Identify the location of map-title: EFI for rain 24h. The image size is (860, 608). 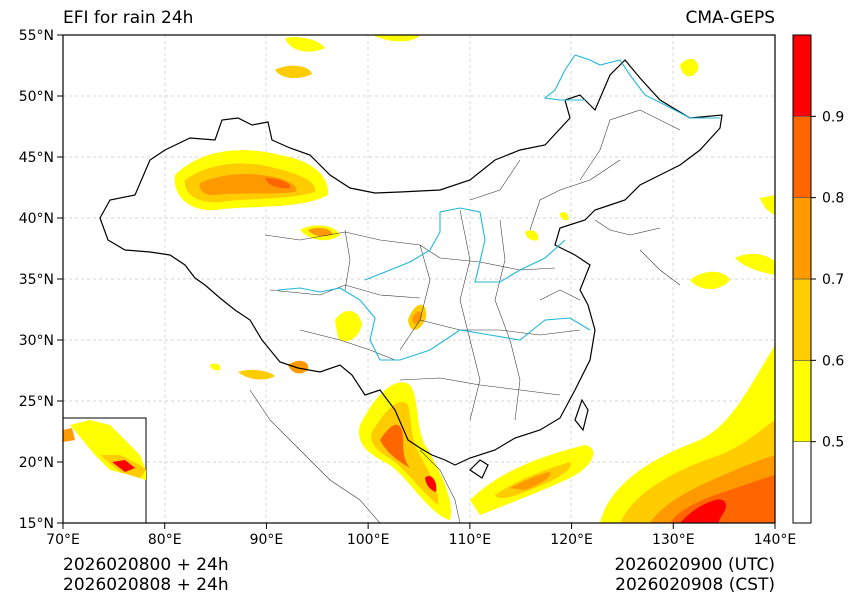
(128, 18).